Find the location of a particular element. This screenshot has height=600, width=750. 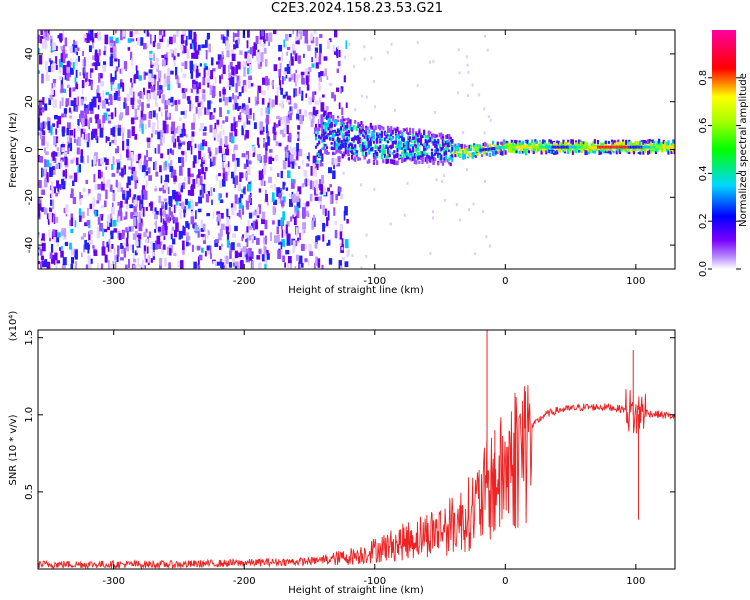

spectrogram-ytick-label: -20 is located at coordinates (29, 197).